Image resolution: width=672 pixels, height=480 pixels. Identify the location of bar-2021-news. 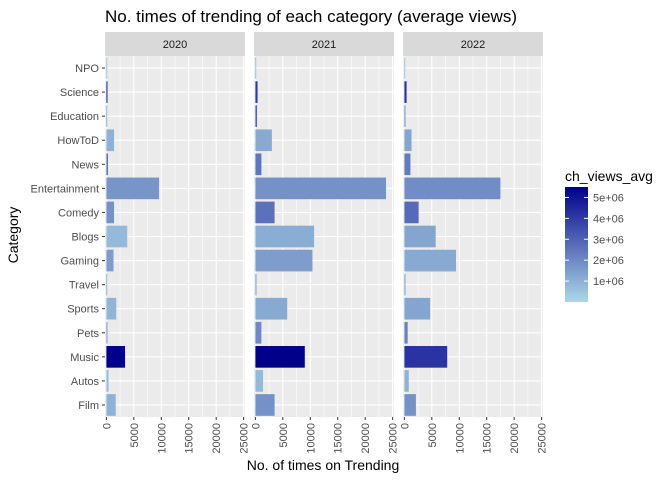
(258, 164).